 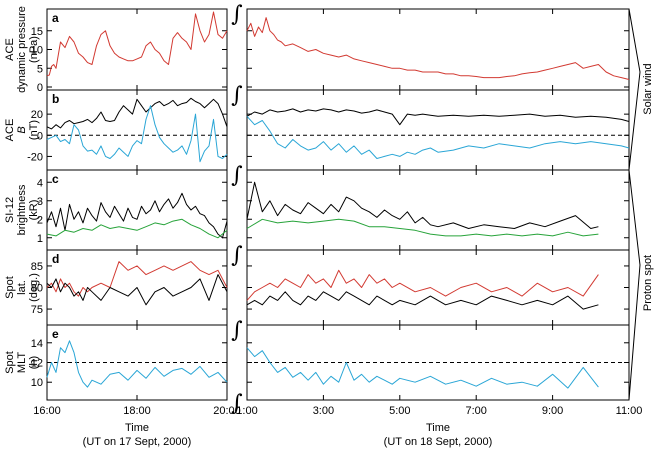 I want to click on x-title-left: Time, so click(x=137, y=428).